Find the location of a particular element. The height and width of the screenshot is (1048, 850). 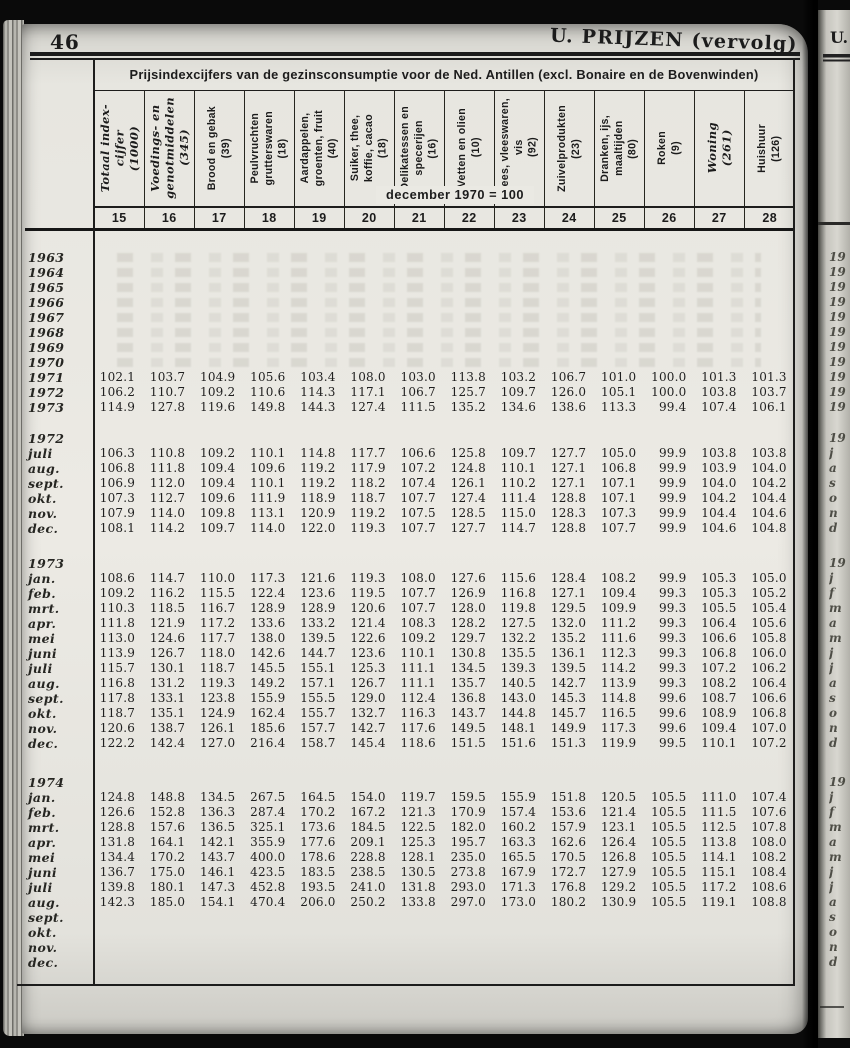

page-header: U. PRIJZEN (vervolg) is located at coordinates (674, 40).